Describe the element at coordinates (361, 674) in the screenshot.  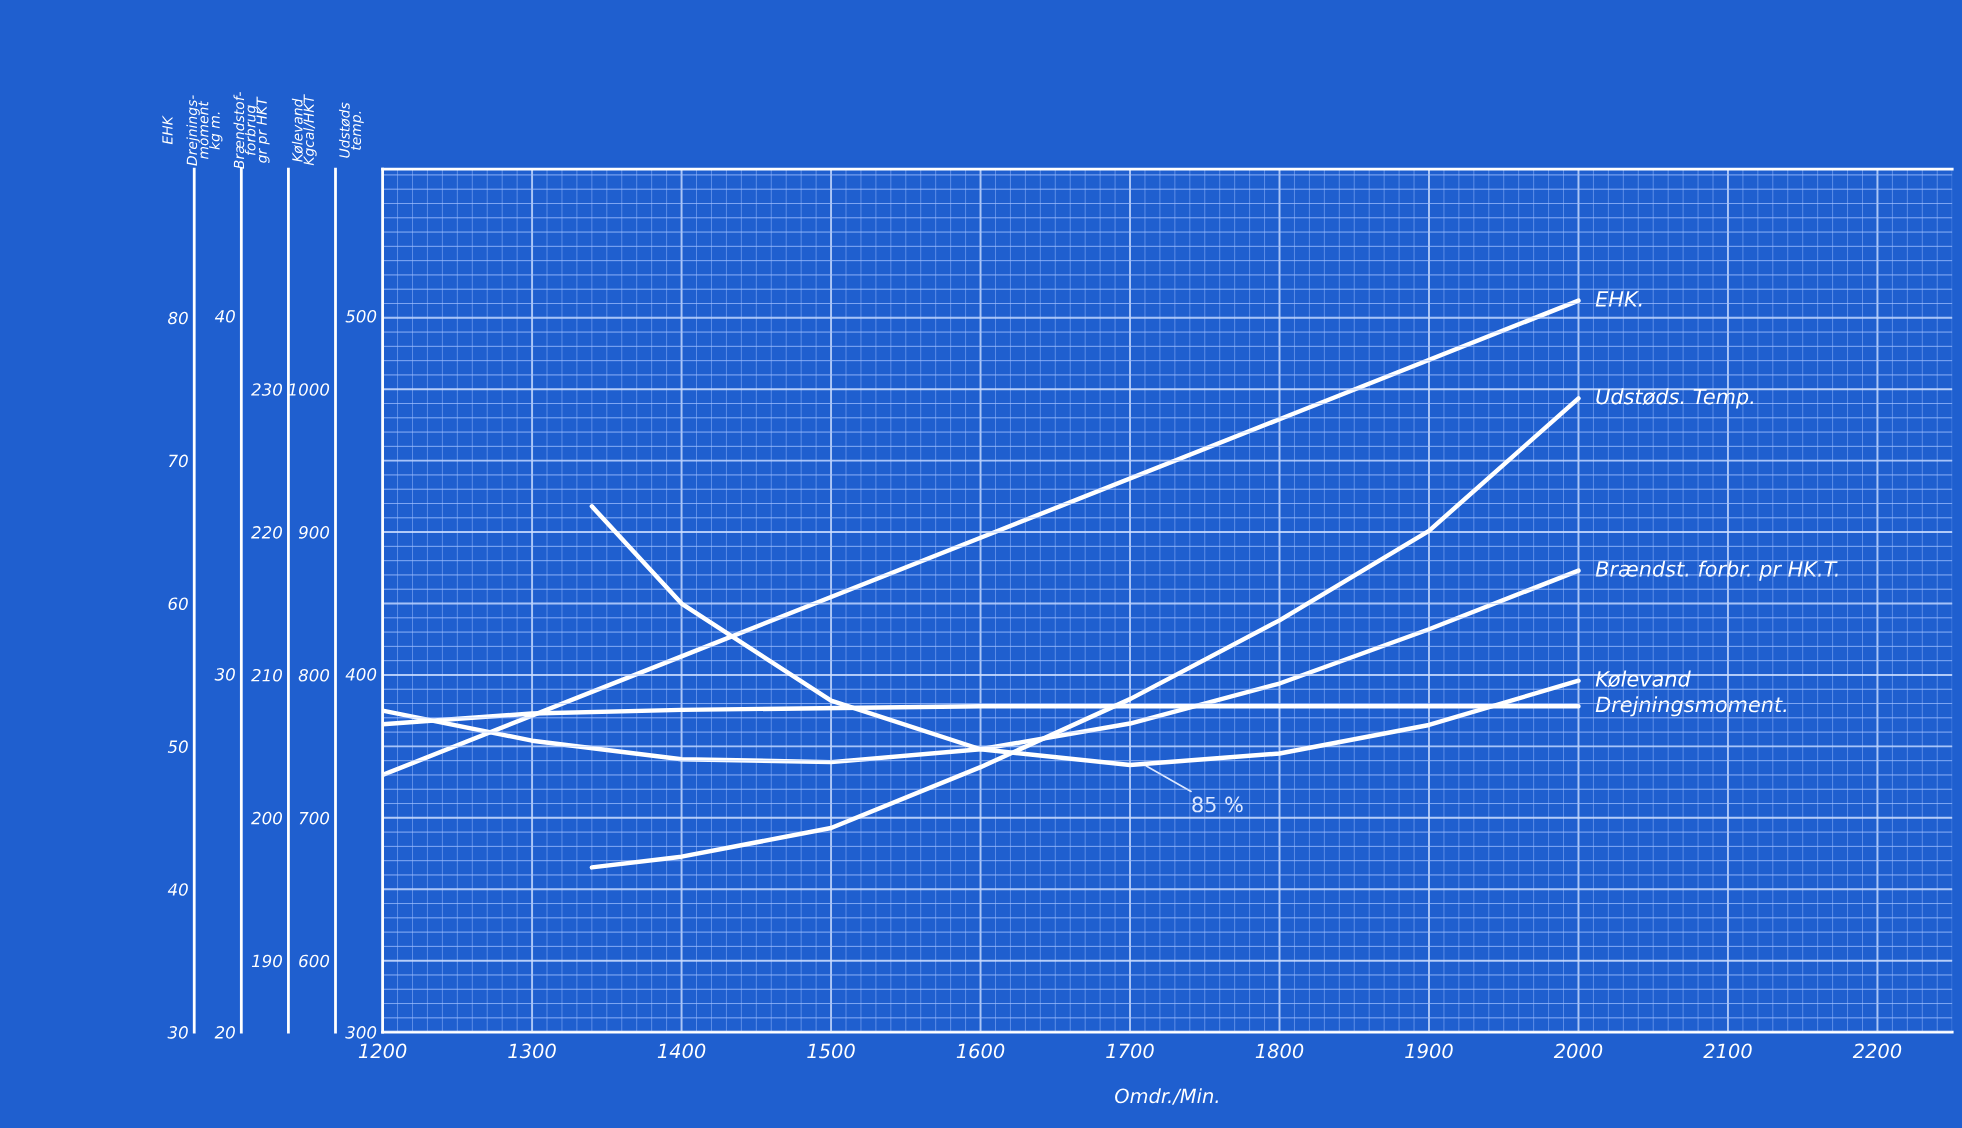
I see `y2-tick-label: 400` at that location.